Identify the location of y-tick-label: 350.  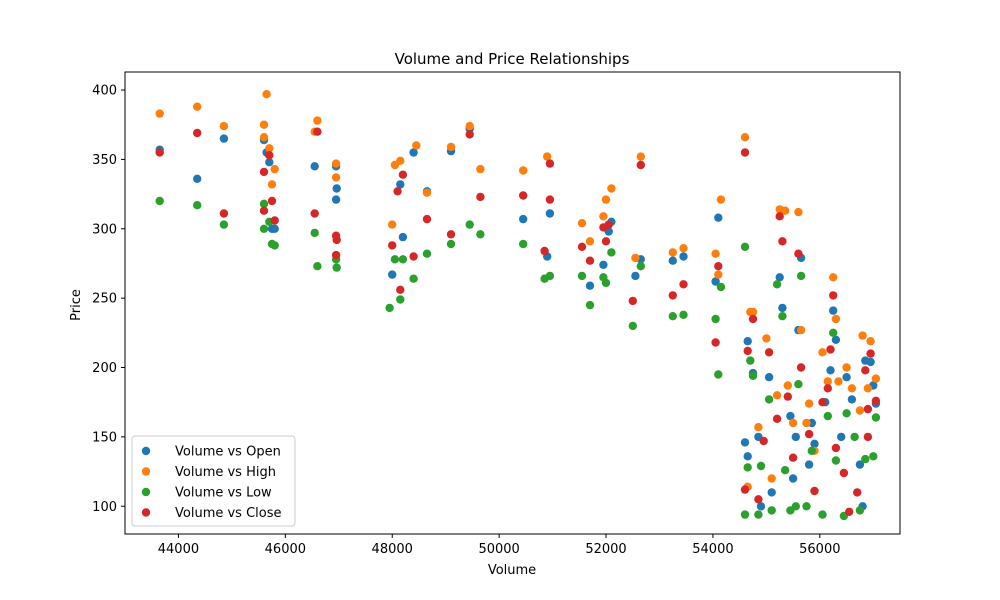
(104, 160).